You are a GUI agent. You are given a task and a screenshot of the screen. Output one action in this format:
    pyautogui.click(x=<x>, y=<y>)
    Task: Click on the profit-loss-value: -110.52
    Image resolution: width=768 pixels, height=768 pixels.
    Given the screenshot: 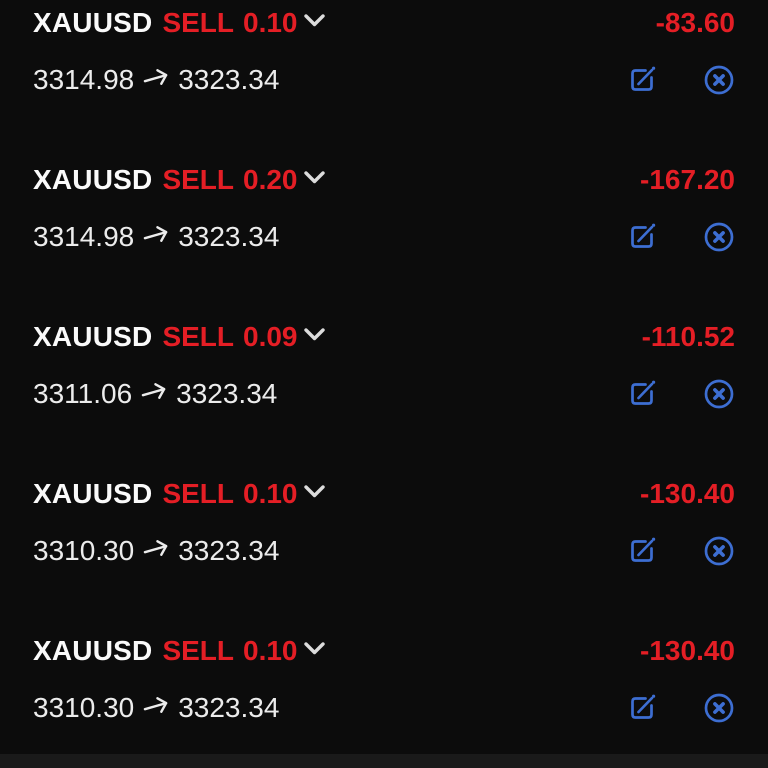 What is the action you would take?
    pyautogui.click(x=688, y=336)
    